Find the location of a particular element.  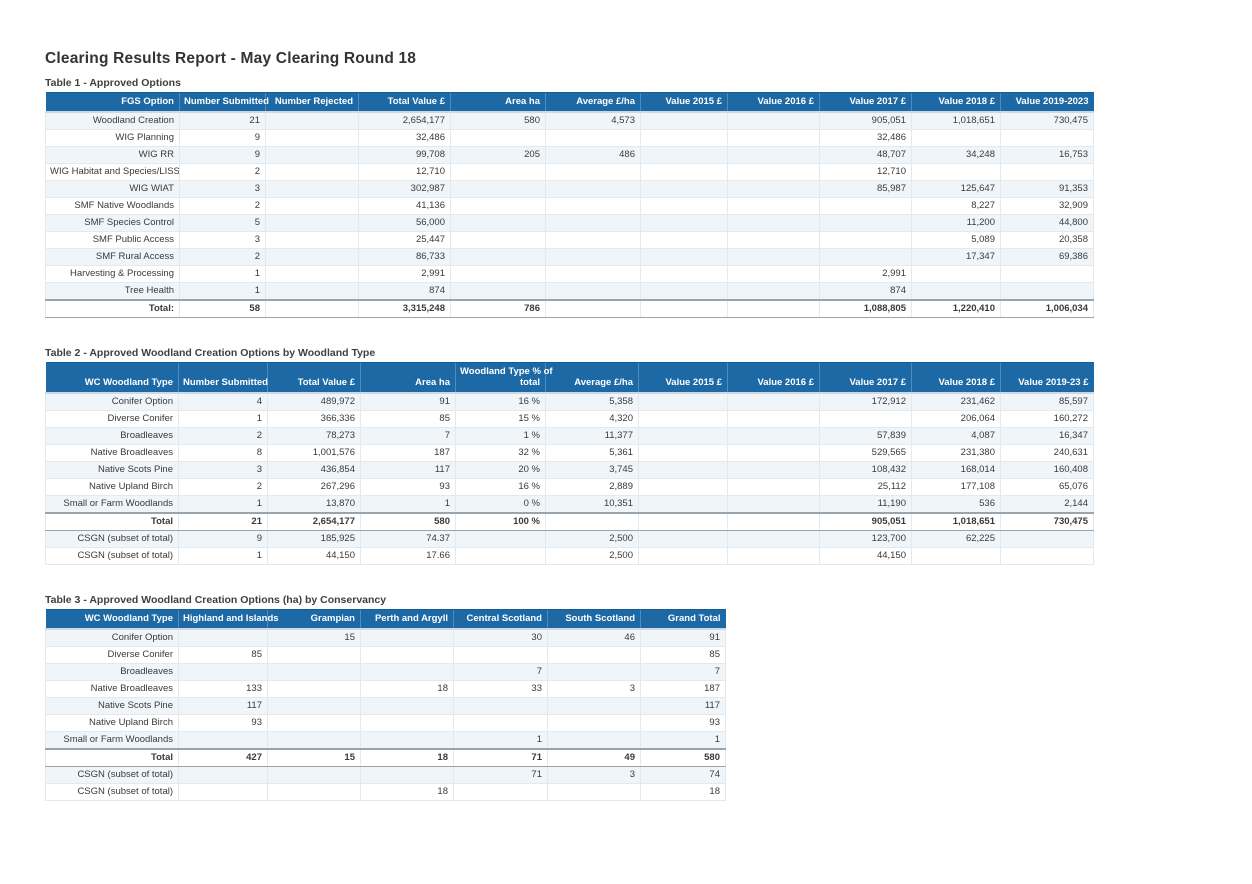

value-cell: 49 is located at coordinates (594, 757).